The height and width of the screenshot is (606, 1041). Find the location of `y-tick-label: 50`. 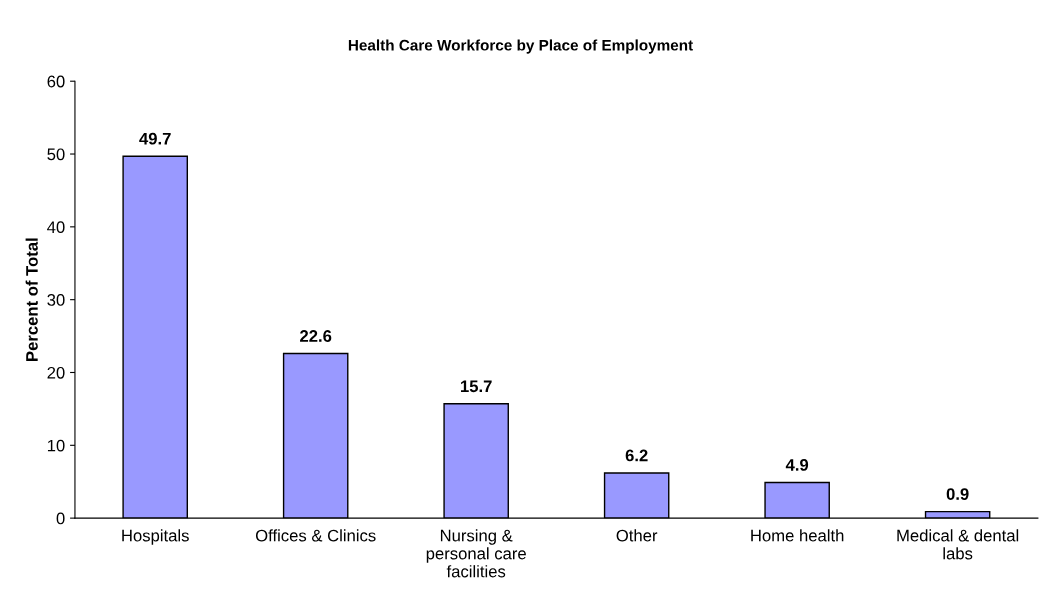

y-tick-label: 50 is located at coordinates (56, 154).